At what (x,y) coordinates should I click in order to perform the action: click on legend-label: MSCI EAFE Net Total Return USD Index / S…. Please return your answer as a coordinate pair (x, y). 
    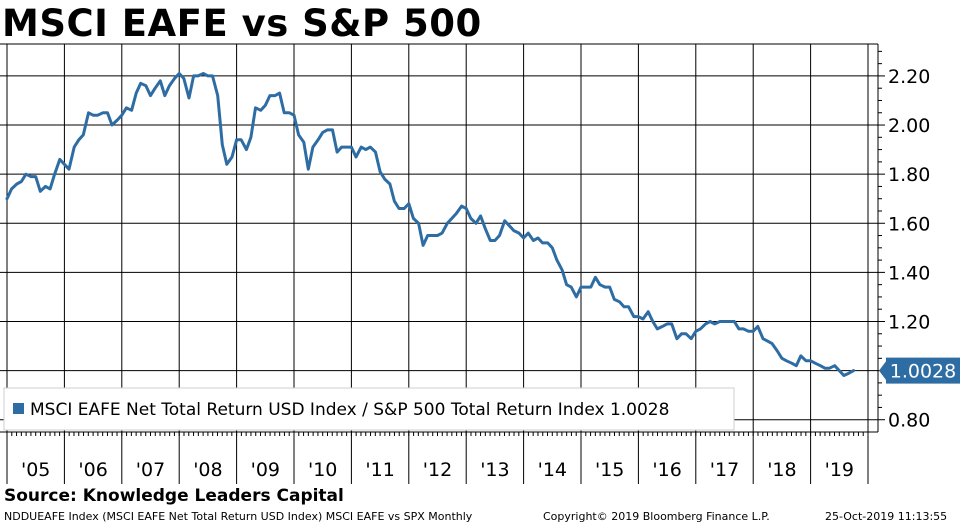
    Looking at the image, I should click on (349, 410).